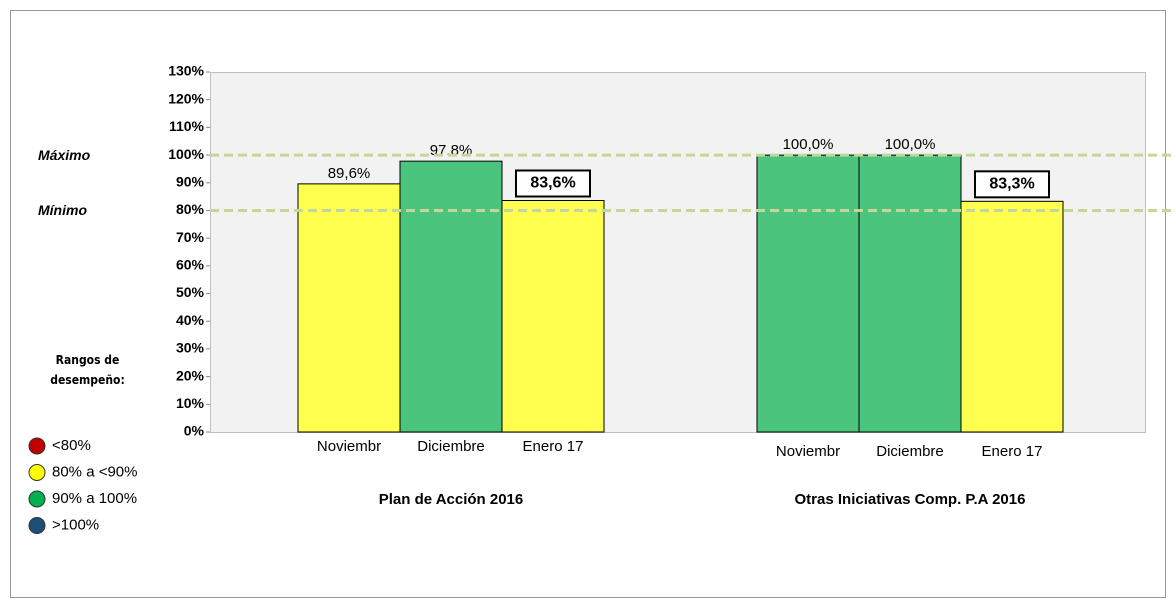  What do you see at coordinates (349, 173) in the screenshot?
I see `value-label: 89,6%` at bounding box center [349, 173].